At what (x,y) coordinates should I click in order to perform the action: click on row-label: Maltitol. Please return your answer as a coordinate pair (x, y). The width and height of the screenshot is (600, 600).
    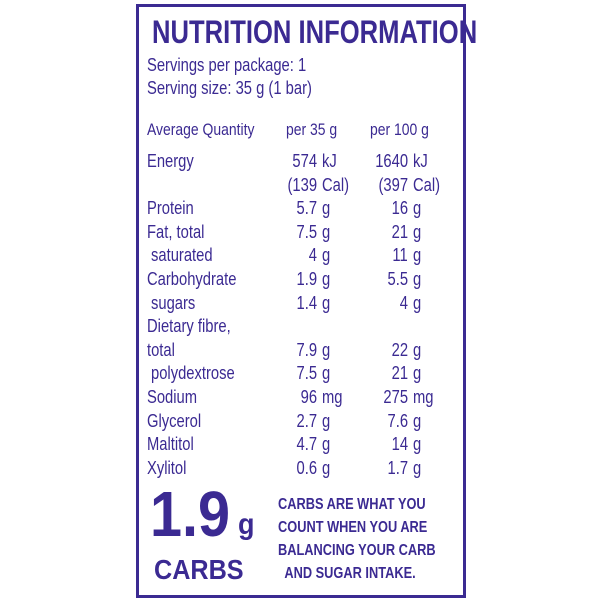
    Looking at the image, I should click on (170, 444).